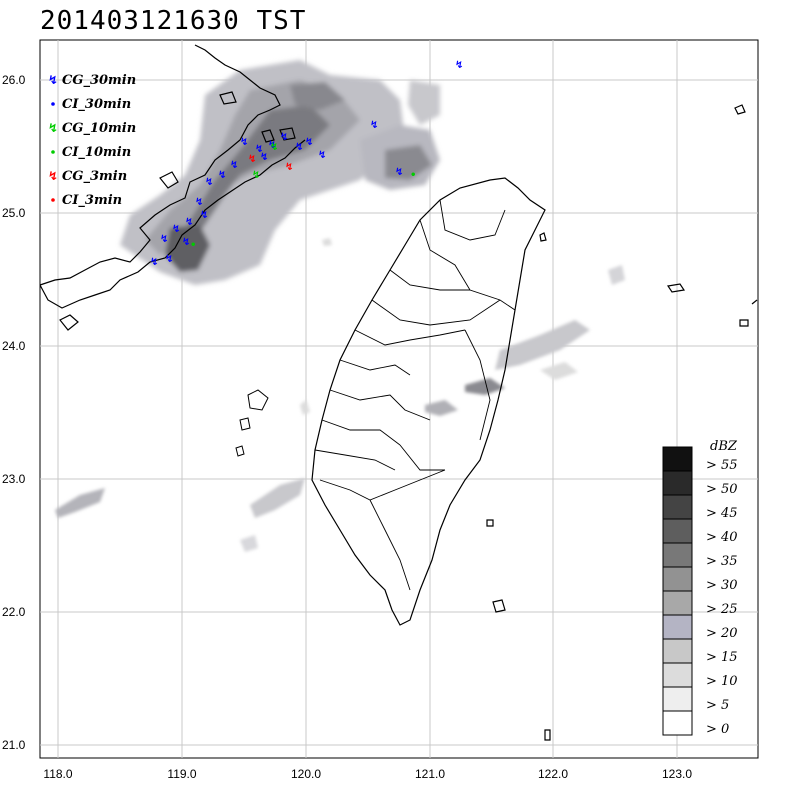 The height and width of the screenshot is (800, 800). I want to click on legend-item-ci-3min: CI_3min, so click(86, 200).